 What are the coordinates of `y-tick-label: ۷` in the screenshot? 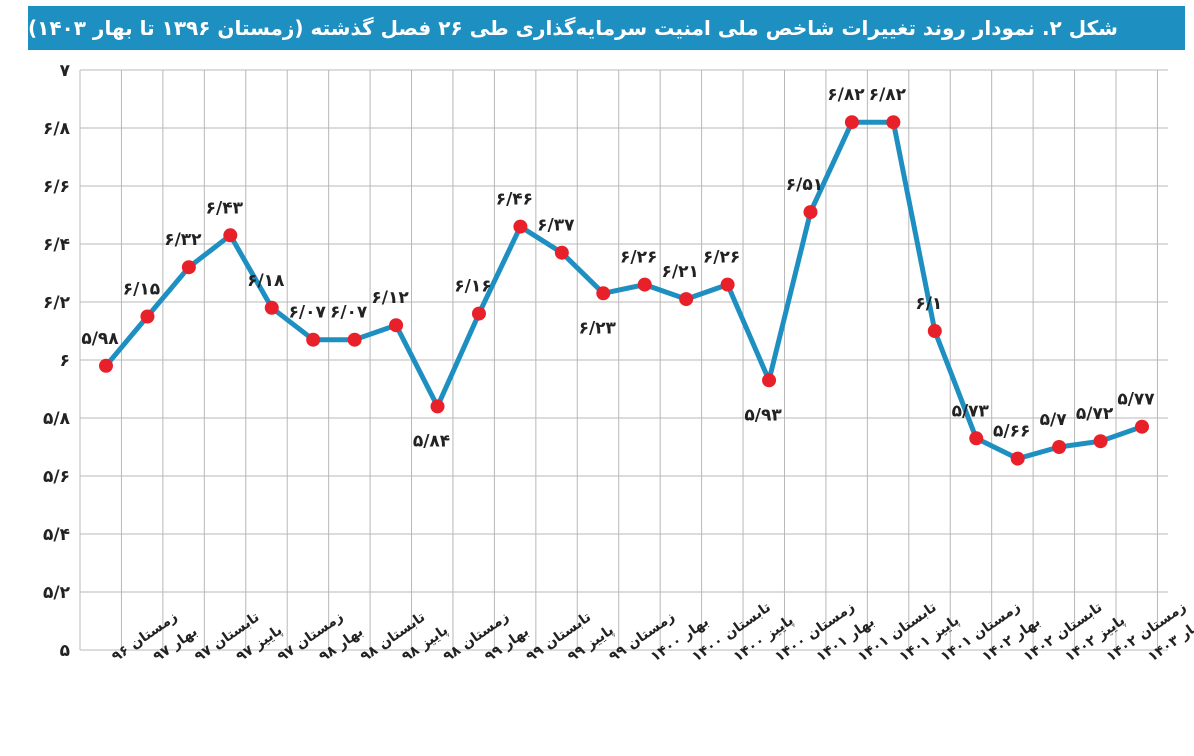 It's located at (65, 71).